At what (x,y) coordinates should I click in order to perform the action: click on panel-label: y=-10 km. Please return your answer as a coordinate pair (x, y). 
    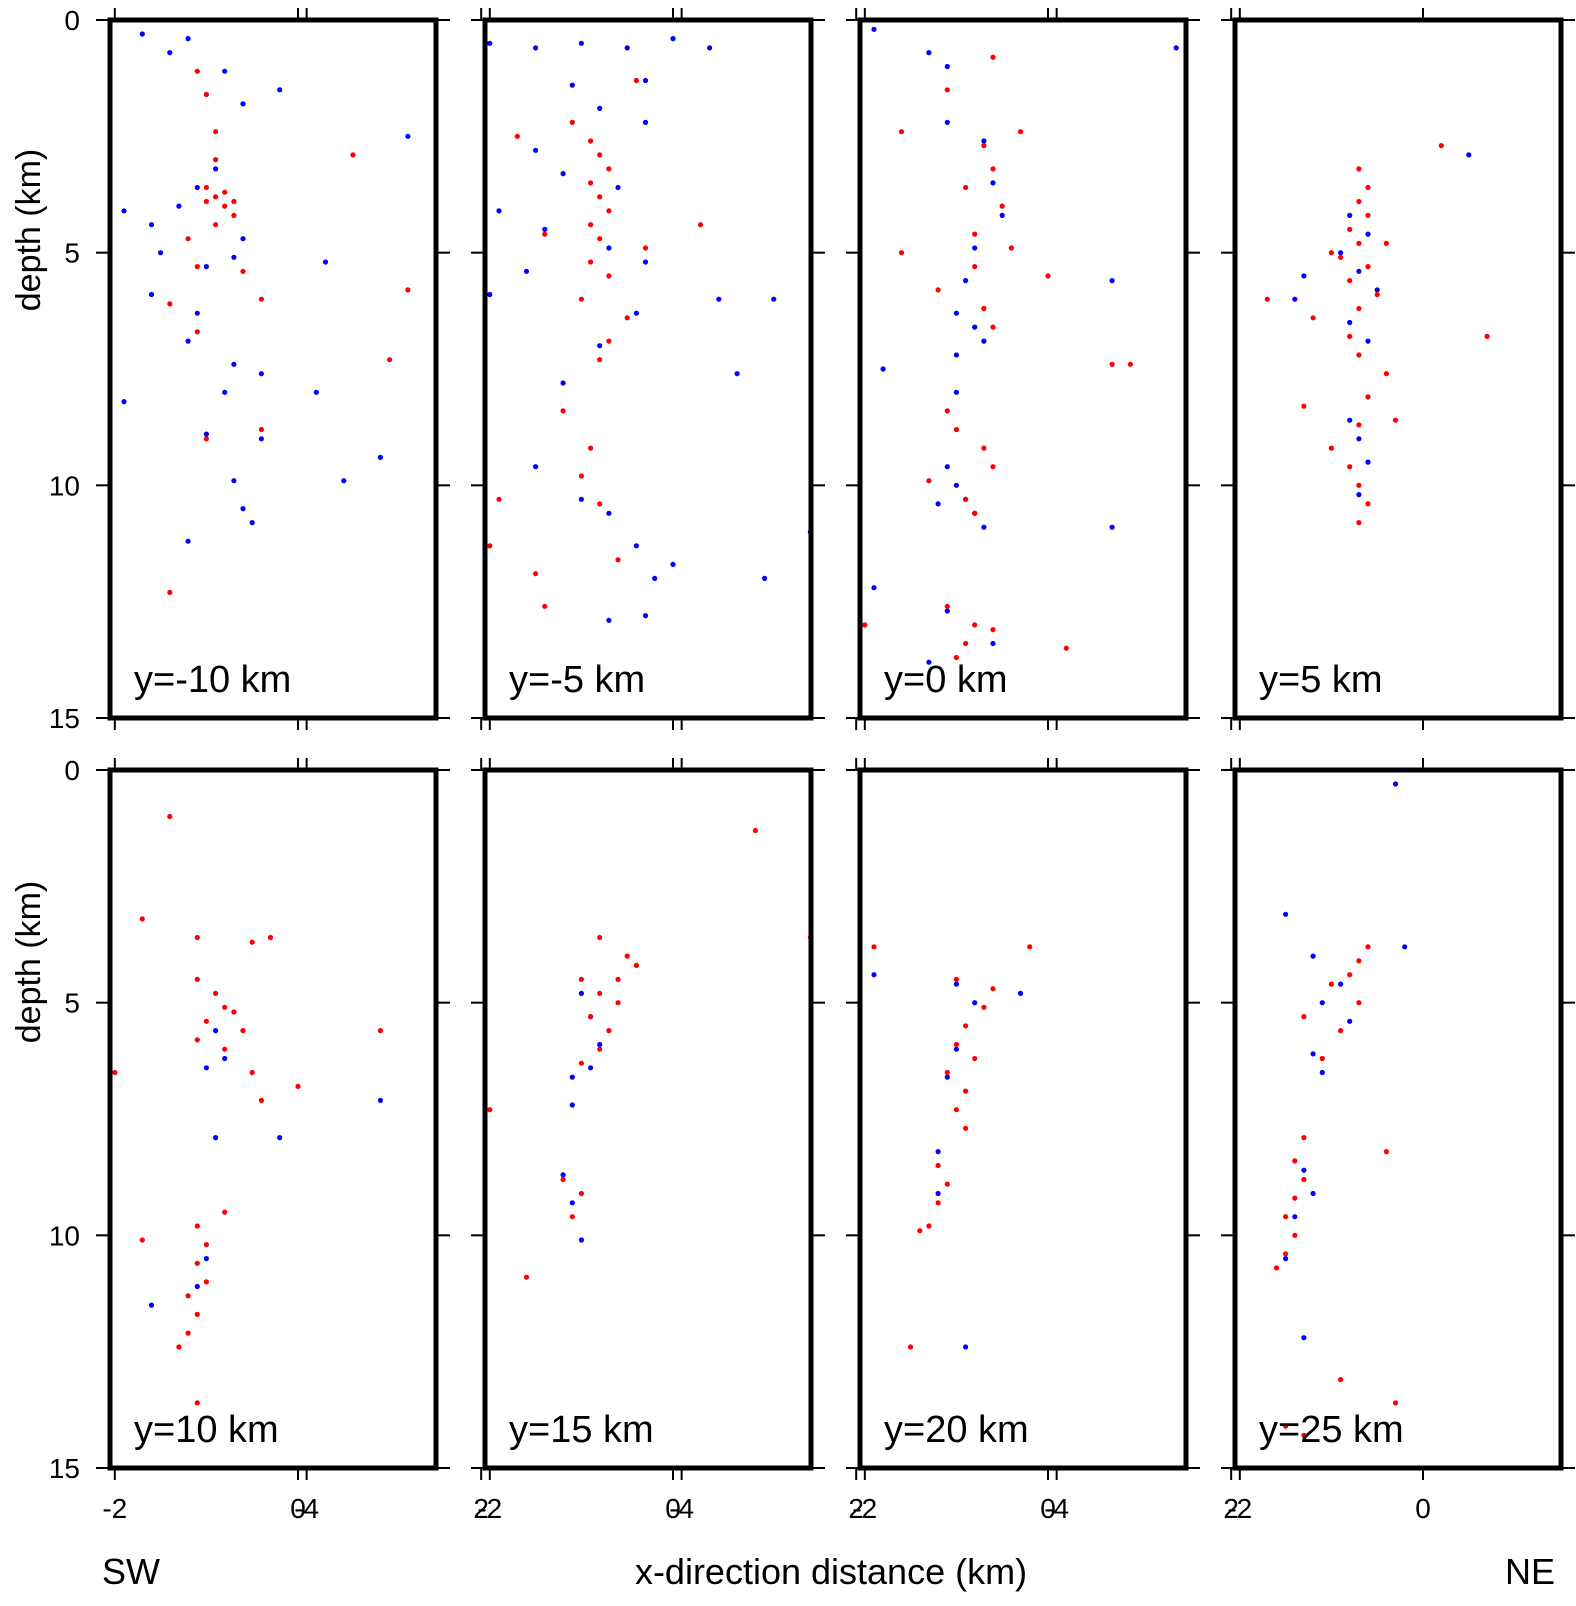
    Looking at the image, I should click on (212, 680).